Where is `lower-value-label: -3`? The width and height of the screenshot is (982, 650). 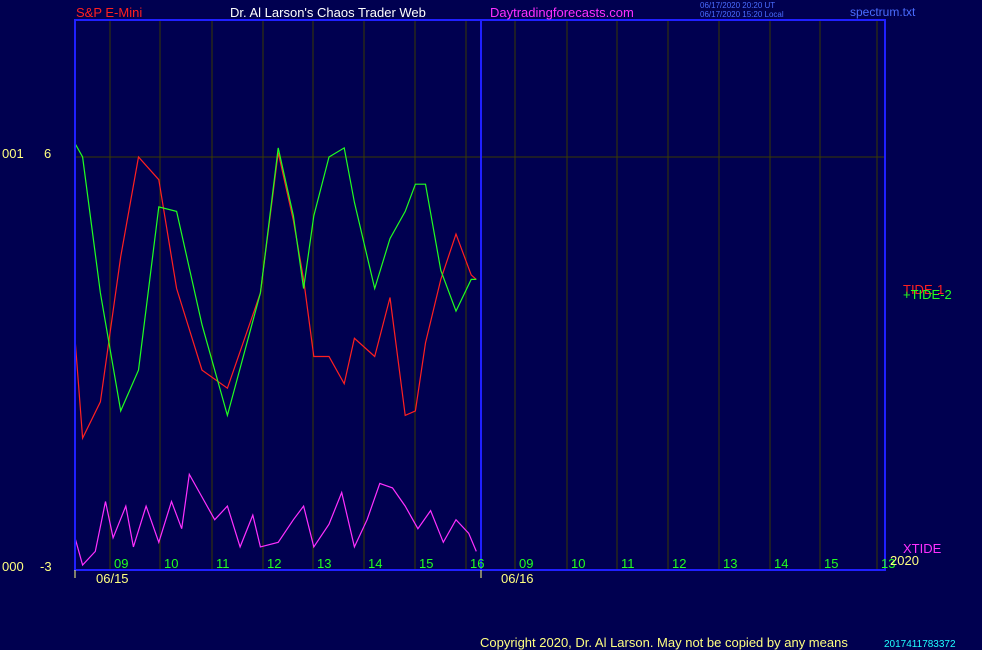 lower-value-label: -3 is located at coordinates (46, 566).